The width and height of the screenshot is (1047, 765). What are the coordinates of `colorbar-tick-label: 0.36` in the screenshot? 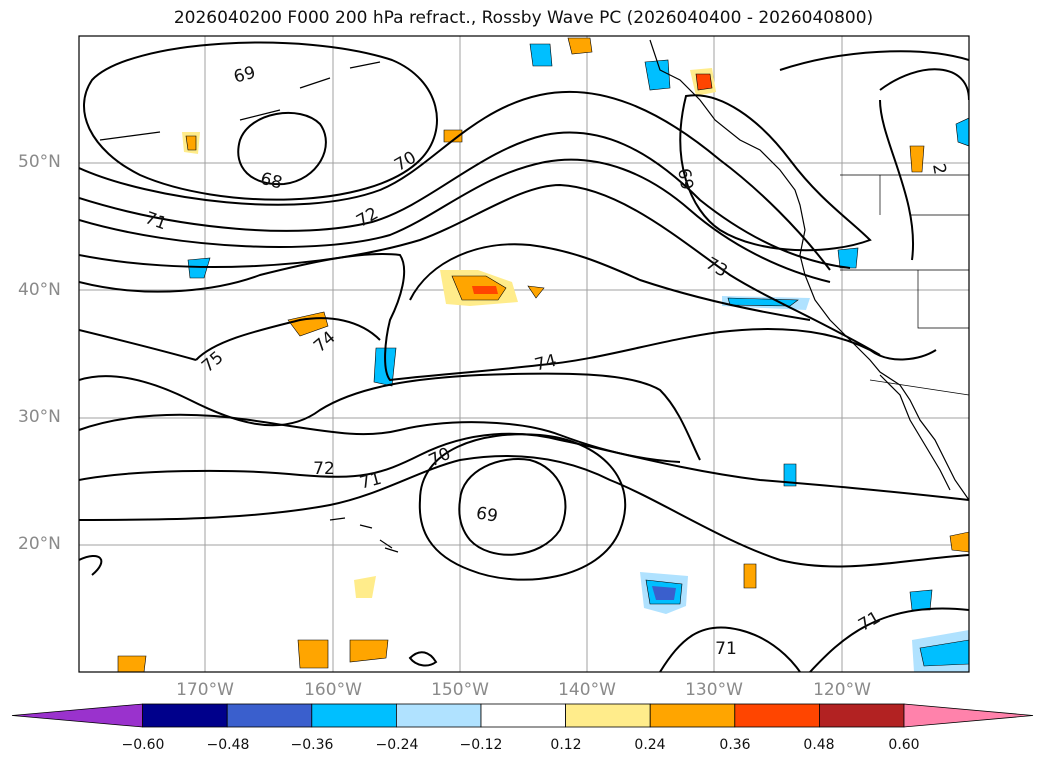 It's located at (735, 745).